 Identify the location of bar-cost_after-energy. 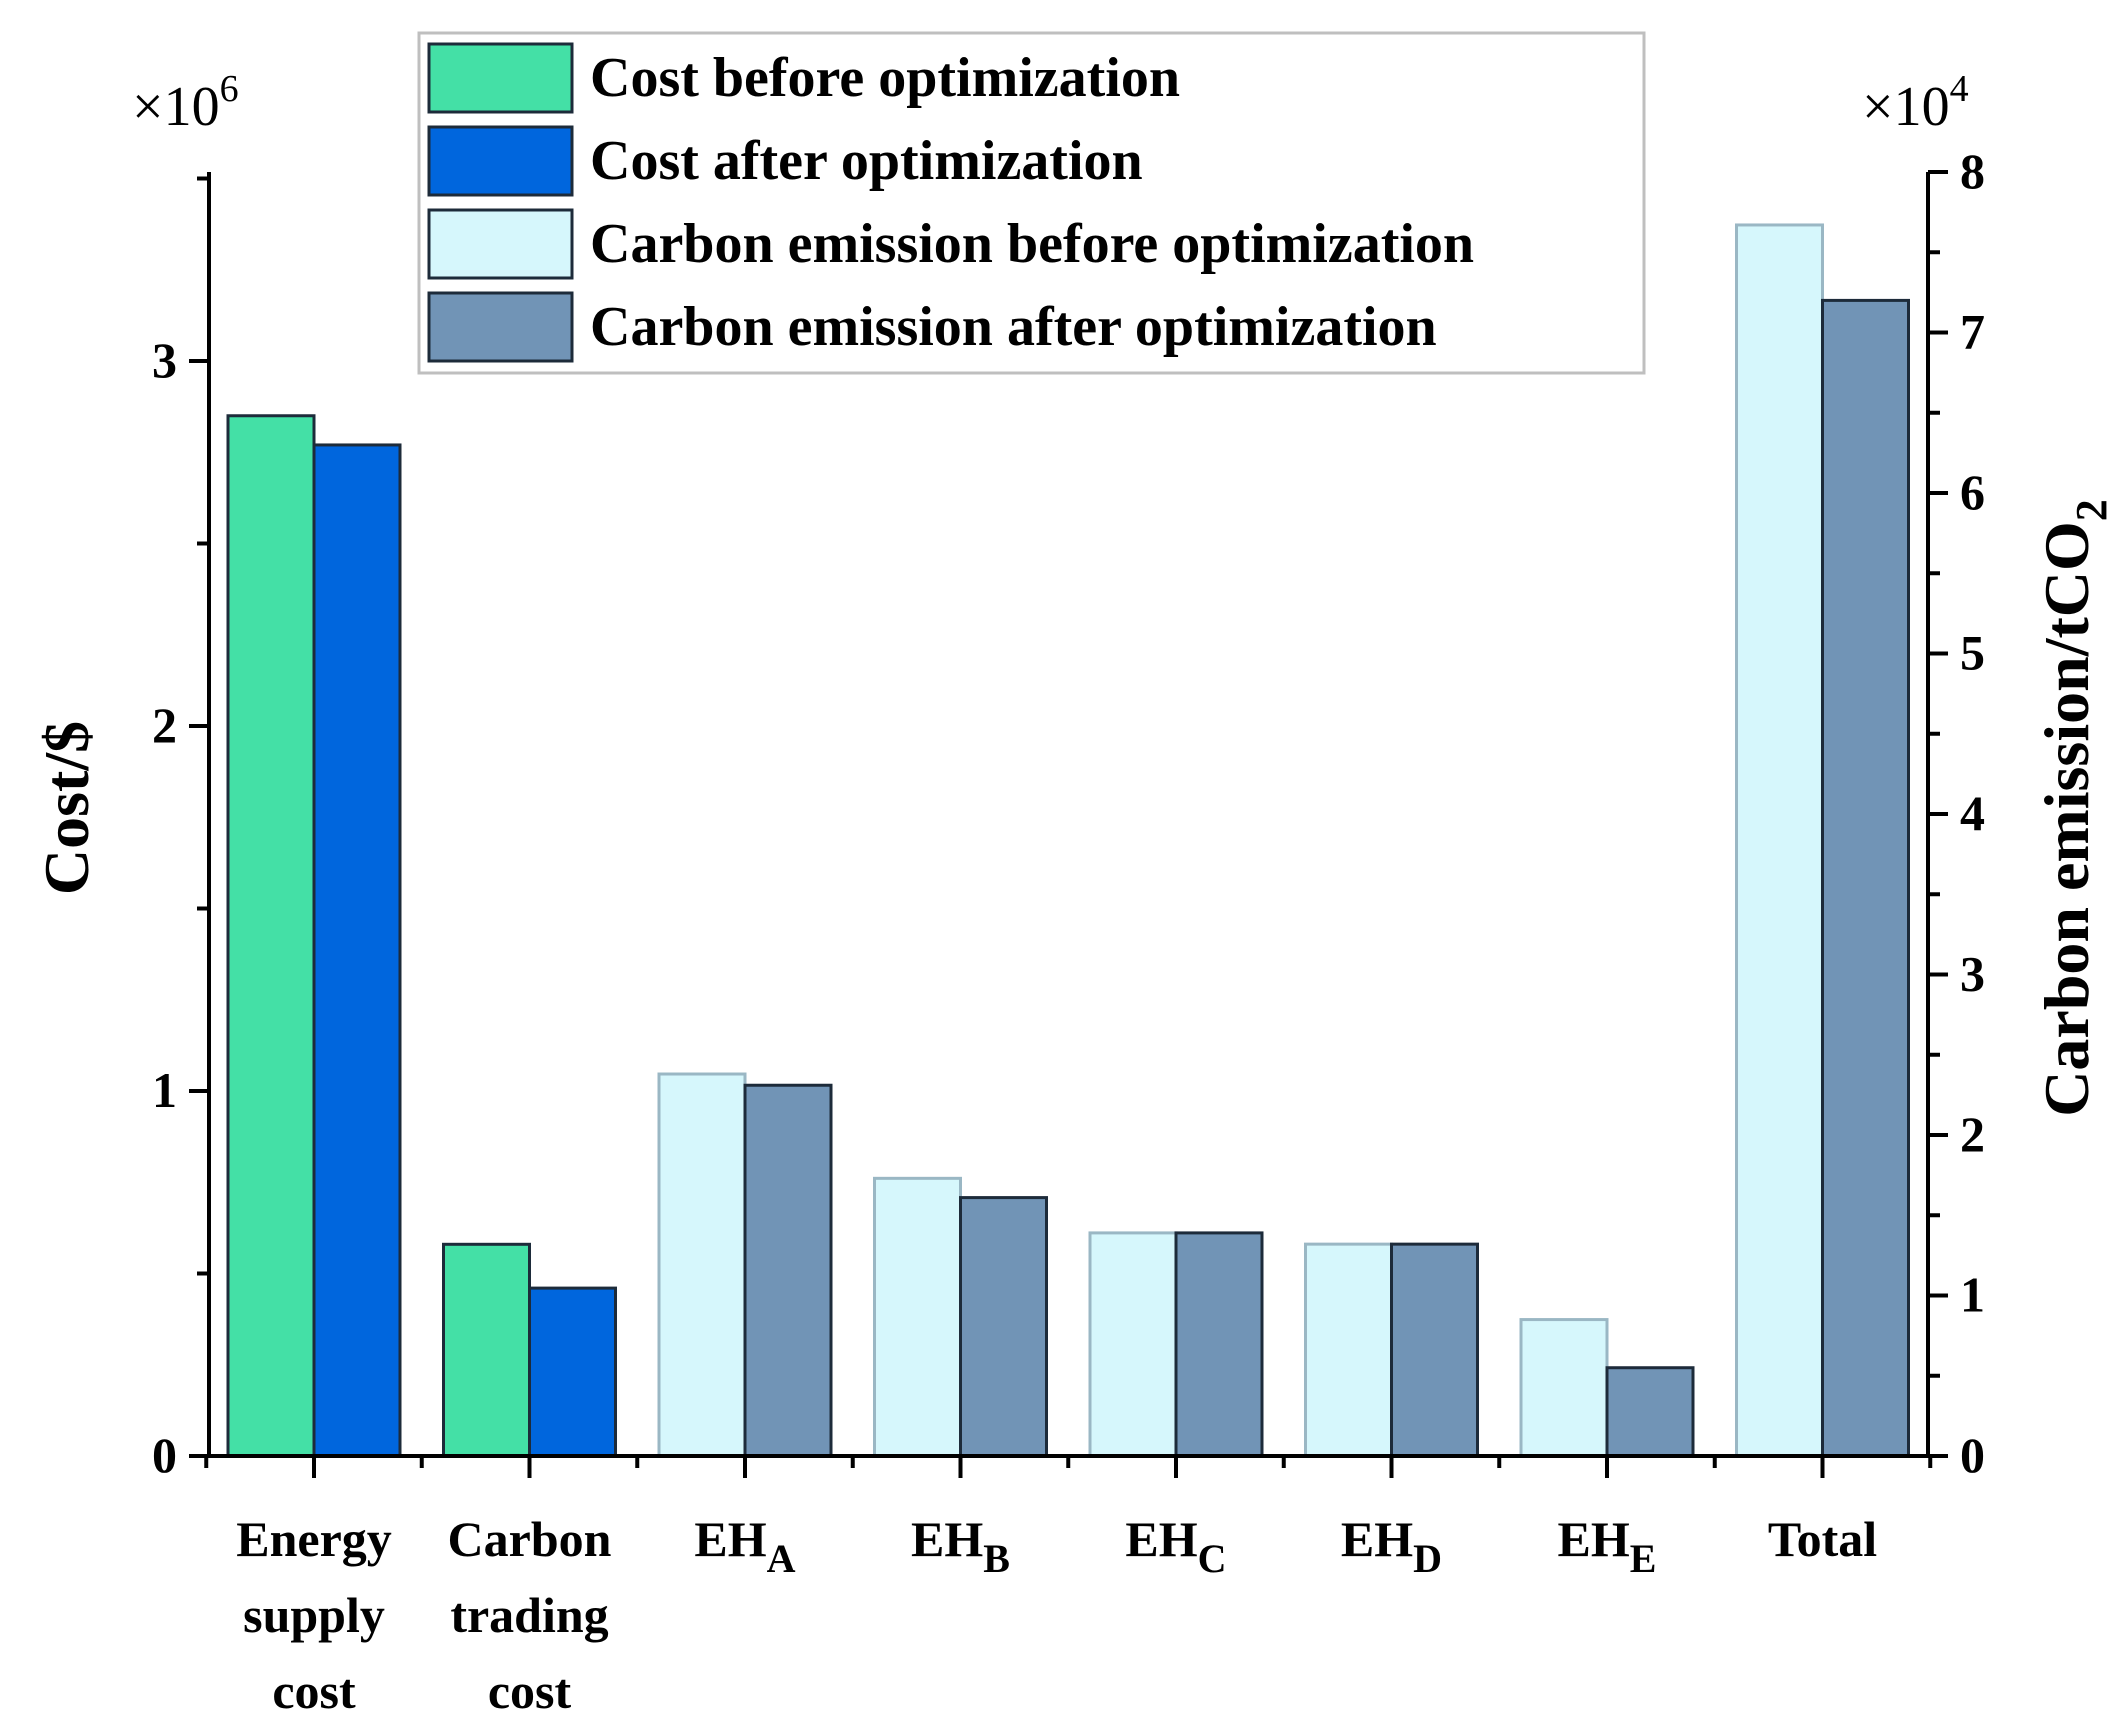
(357, 950).